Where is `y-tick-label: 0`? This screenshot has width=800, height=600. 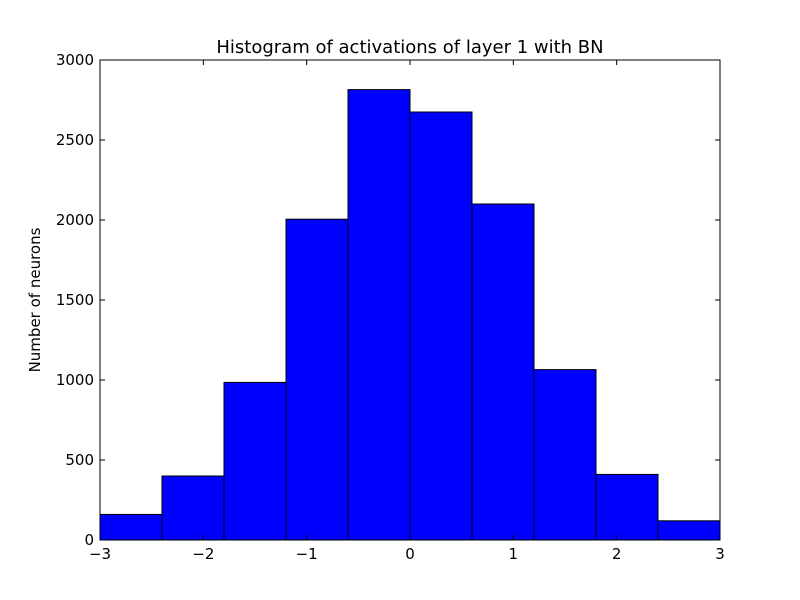
y-tick-label: 0 is located at coordinates (89, 540).